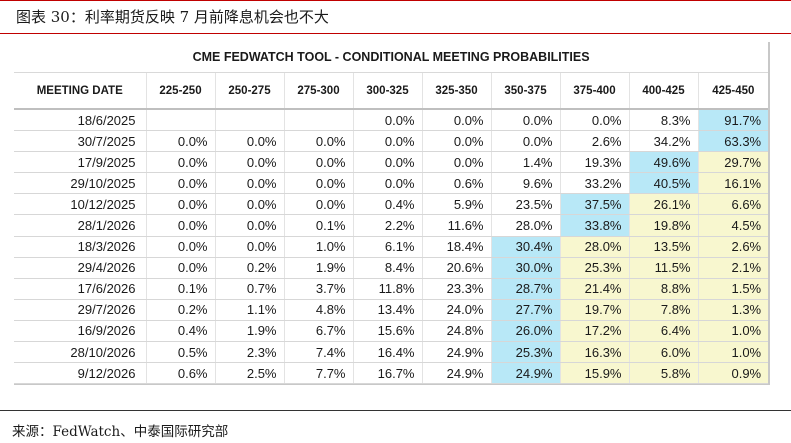 The image size is (791, 443). I want to click on probability-cell: 0.7%, so click(249, 289).